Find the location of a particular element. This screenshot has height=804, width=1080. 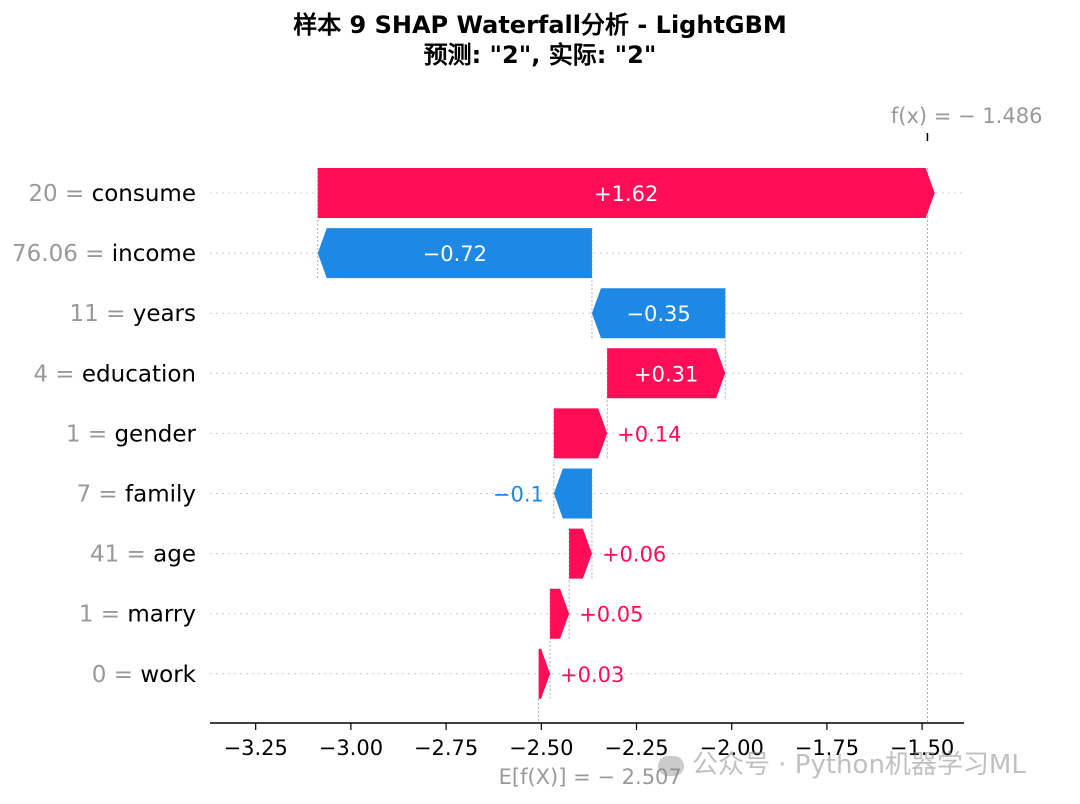

x-tick-label: −3.00 is located at coordinates (351, 748).